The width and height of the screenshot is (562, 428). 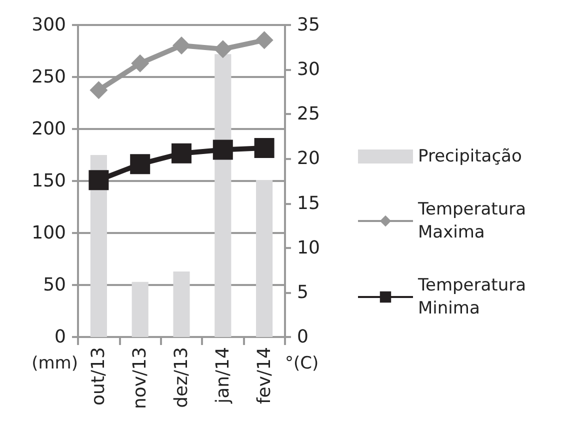 What do you see at coordinates (181, 377) in the screenshot?
I see `x-tick-label: dez/13` at bounding box center [181, 377].